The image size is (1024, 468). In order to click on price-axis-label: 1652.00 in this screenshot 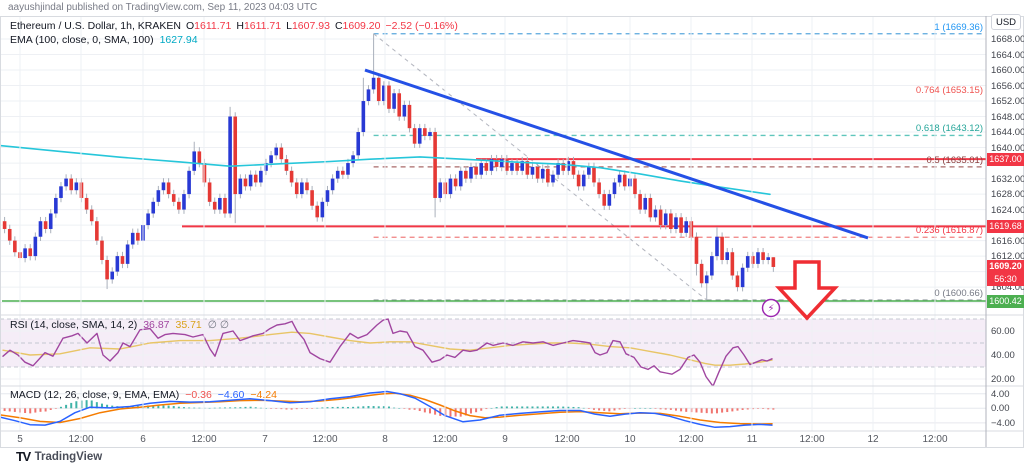, I will do `click(1007, 102)`.